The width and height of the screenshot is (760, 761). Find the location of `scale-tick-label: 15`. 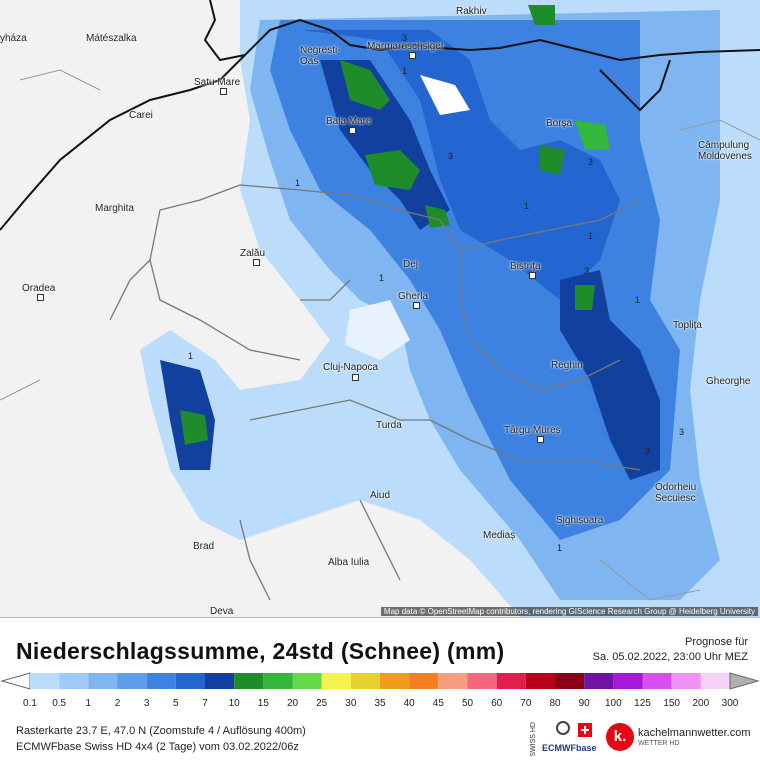

scale-tick-label: 15 is located at coordinates (263, 703).